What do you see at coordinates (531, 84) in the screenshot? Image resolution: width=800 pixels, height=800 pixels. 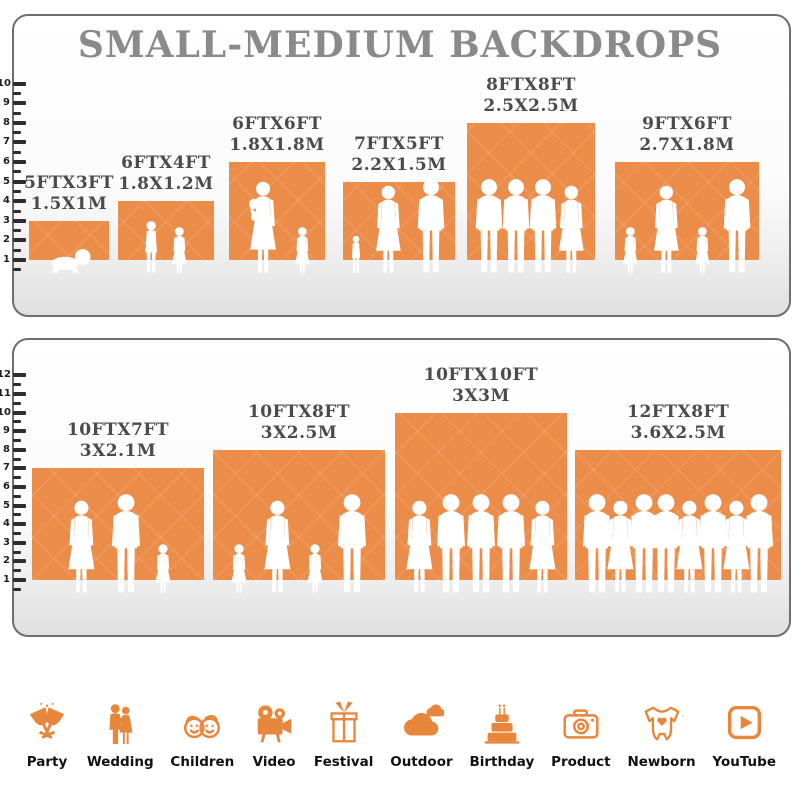 I see `backdrop-size-ft: 8FTX8FT` at bounding box center [531, 84].